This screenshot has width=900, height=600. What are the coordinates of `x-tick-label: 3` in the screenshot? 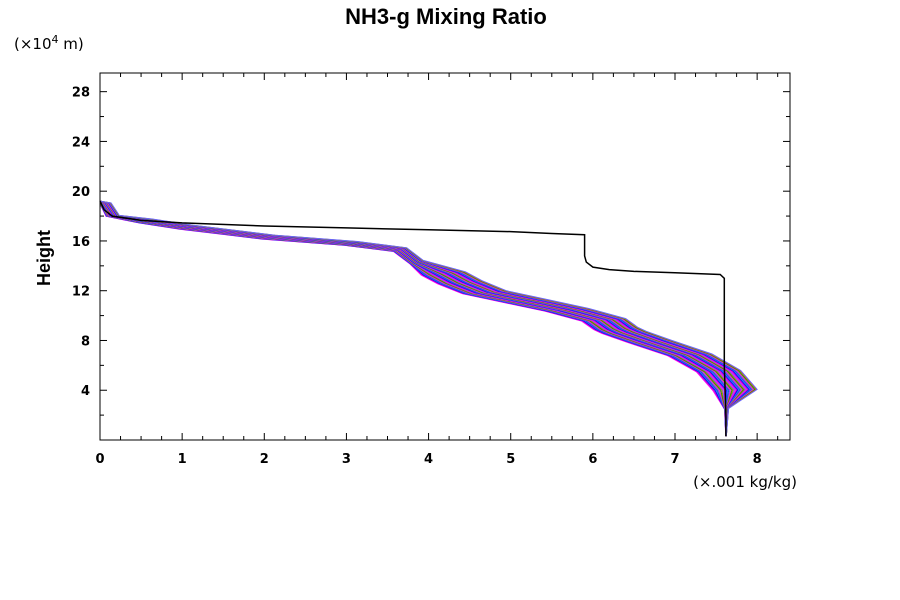 It's located at (346, 459).